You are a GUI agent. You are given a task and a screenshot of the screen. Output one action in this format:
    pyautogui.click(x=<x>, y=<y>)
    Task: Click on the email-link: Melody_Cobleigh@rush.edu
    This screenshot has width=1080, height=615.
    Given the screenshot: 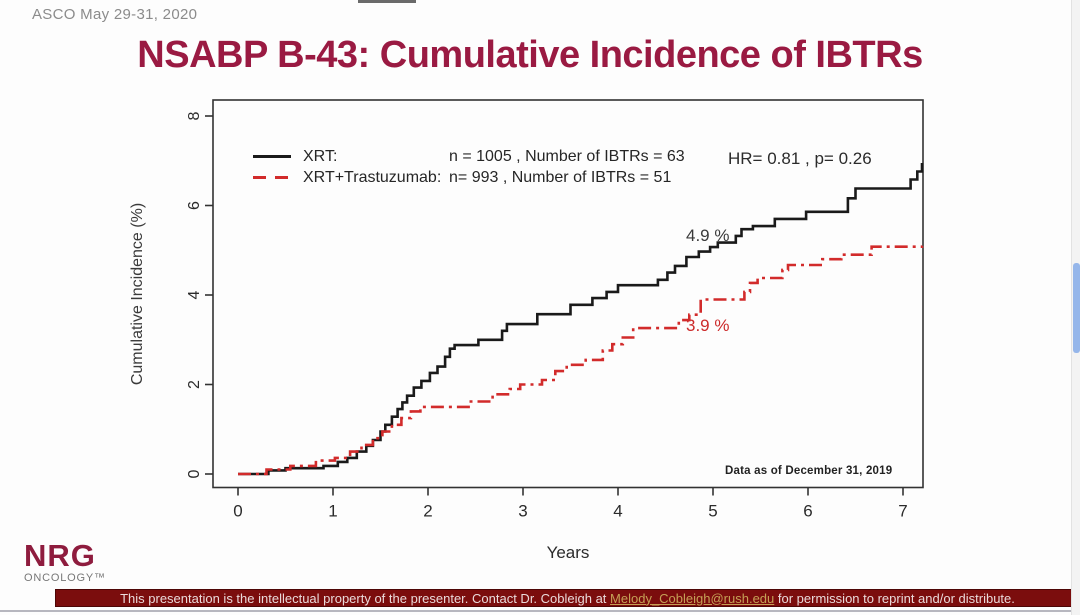 What is the action you would take?
    pyautogui.click(x=692, y=598)
    